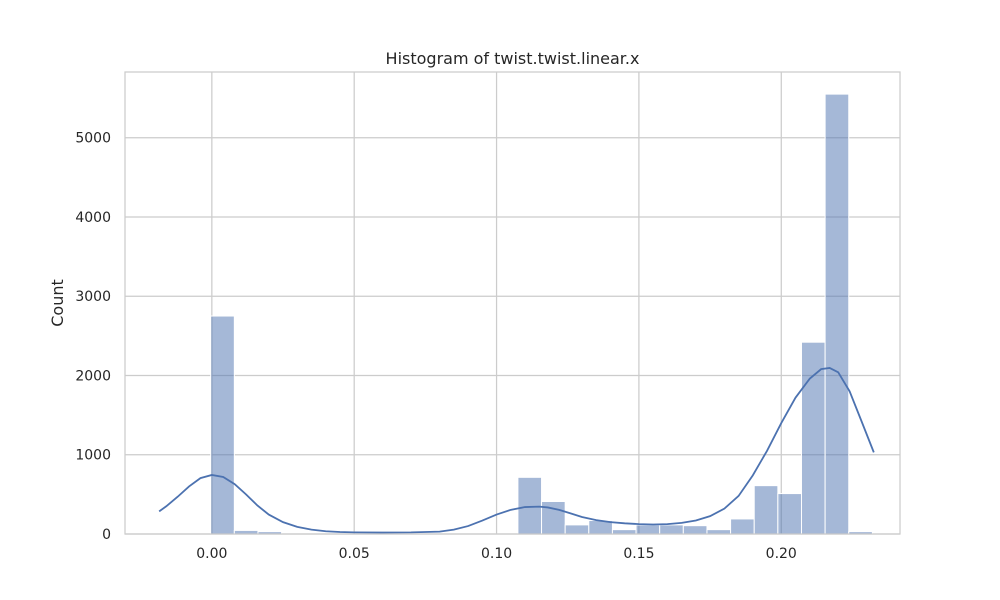 Image resolution: width=1000 pixels, height=600 pixels. Describe the element at coordinates (93, 218) in the screenshot. I see `y-tick-label: 4000` at that location.